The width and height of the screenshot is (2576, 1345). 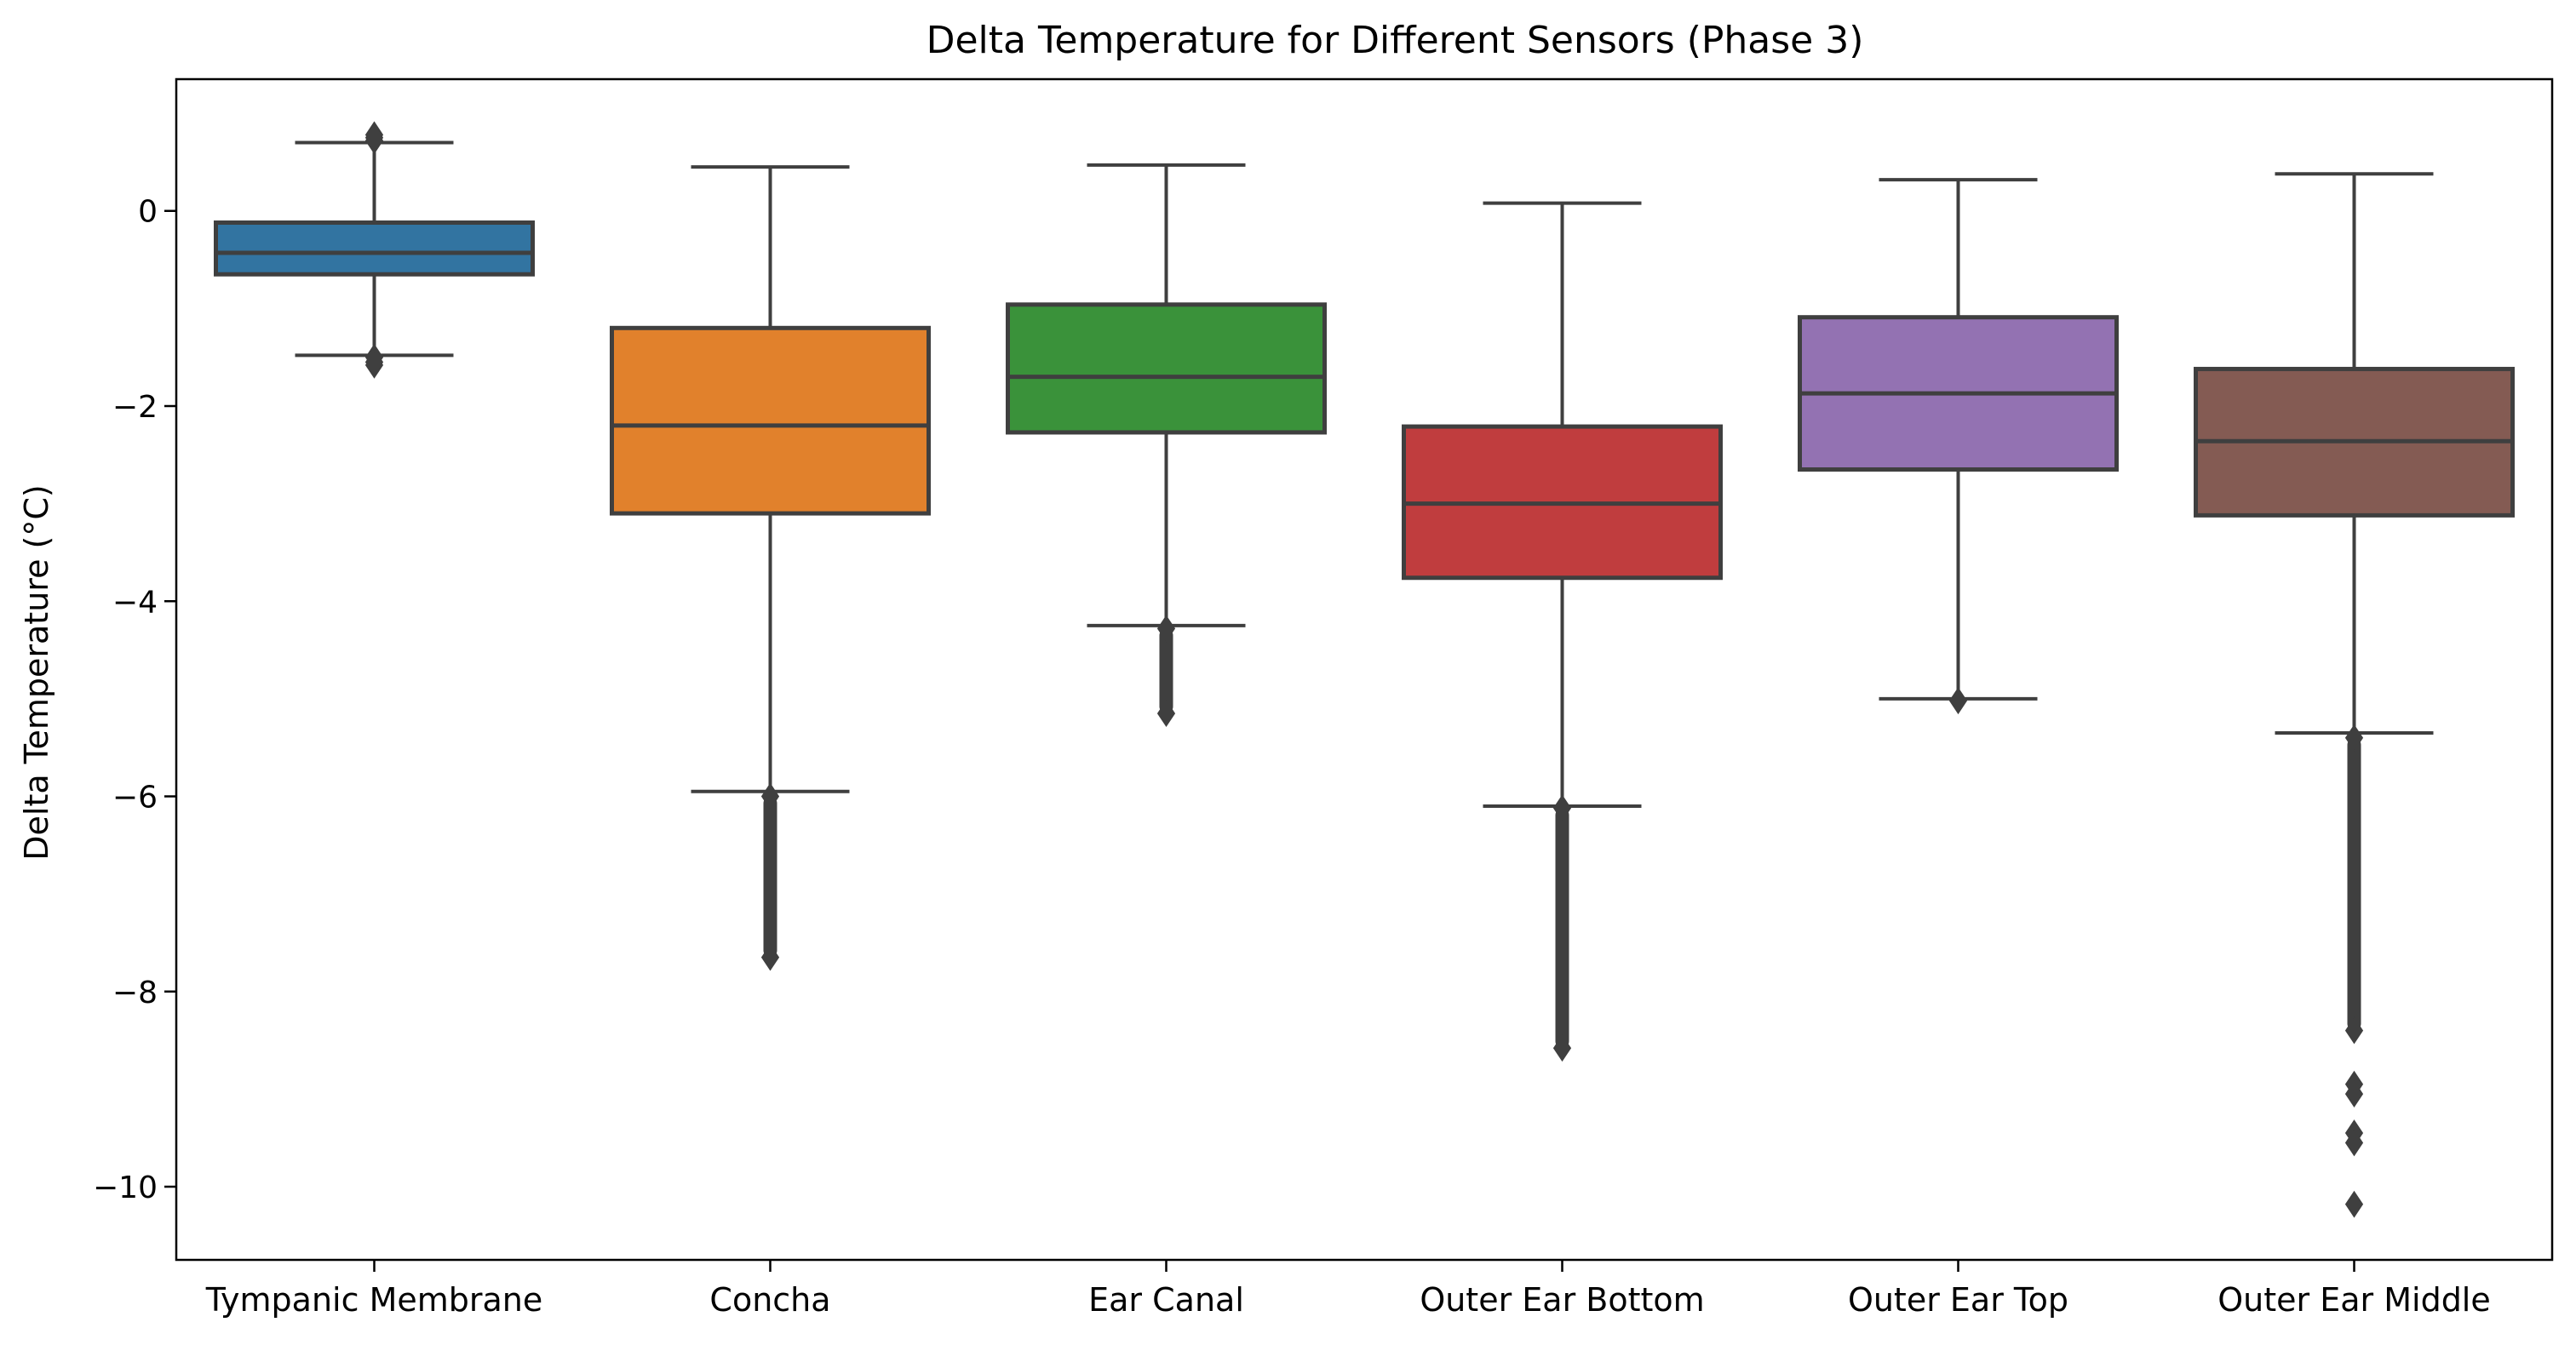 I want to click on outer-ear-middle-outlier-band, so click(x=2354, y=884).